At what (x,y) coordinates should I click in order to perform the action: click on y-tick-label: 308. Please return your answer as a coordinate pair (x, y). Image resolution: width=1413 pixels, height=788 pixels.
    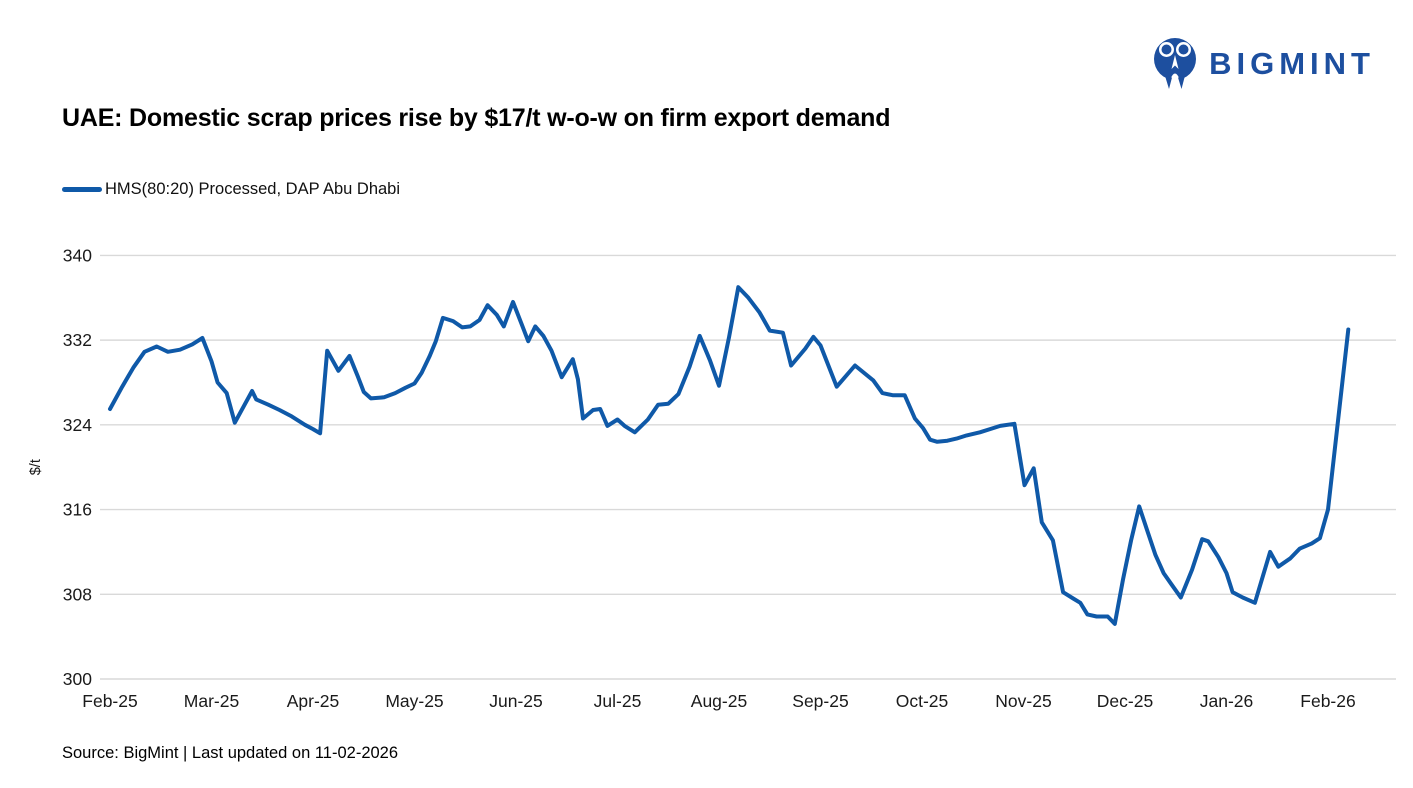
    Looking at the image, I should click on (77, 594).